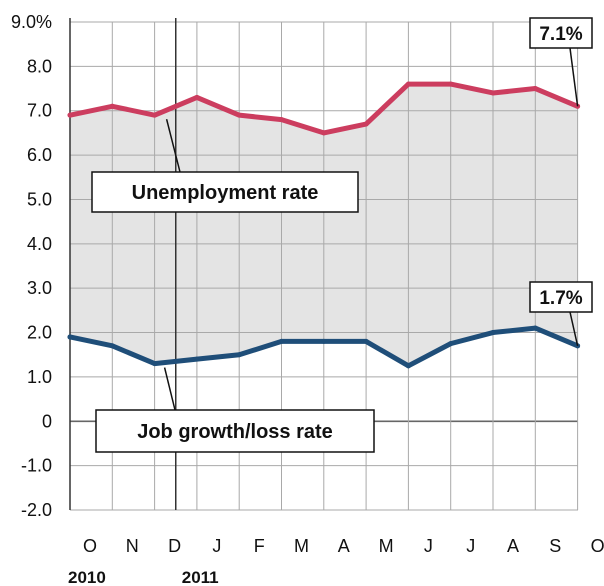  Describe the element at coordinates (87, 577) in the screenshot. I see `year-label: 2010` at that location.